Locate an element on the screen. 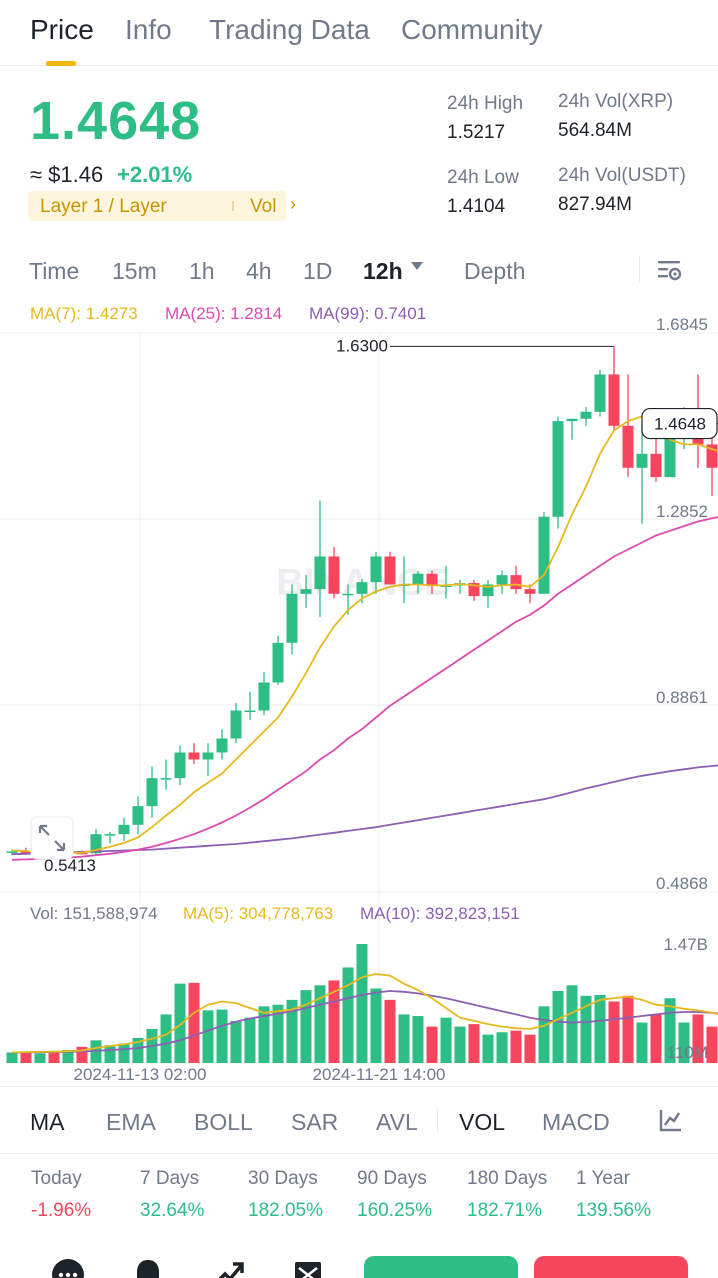 Image resolution: width=718 pixels, height=1278 pixels. sell-button is located at coordinates (611, 1267).